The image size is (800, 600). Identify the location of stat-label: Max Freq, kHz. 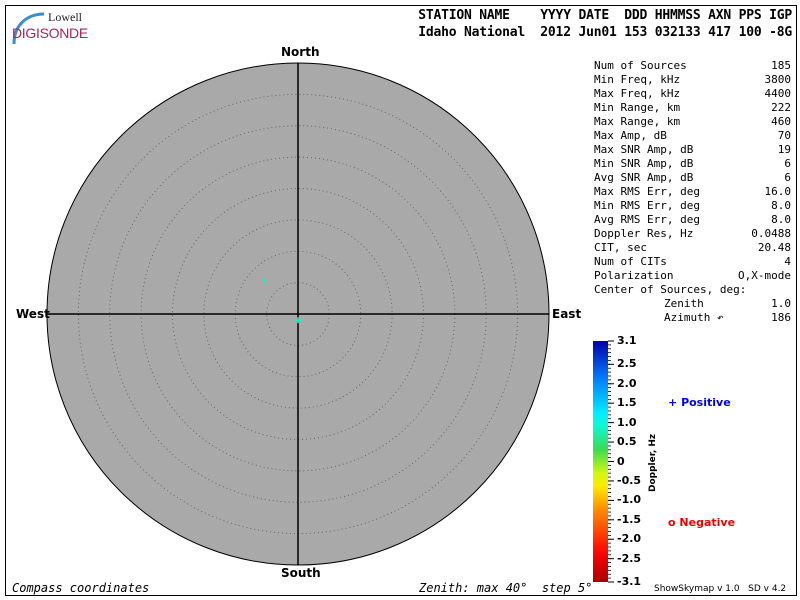
(637, 93).